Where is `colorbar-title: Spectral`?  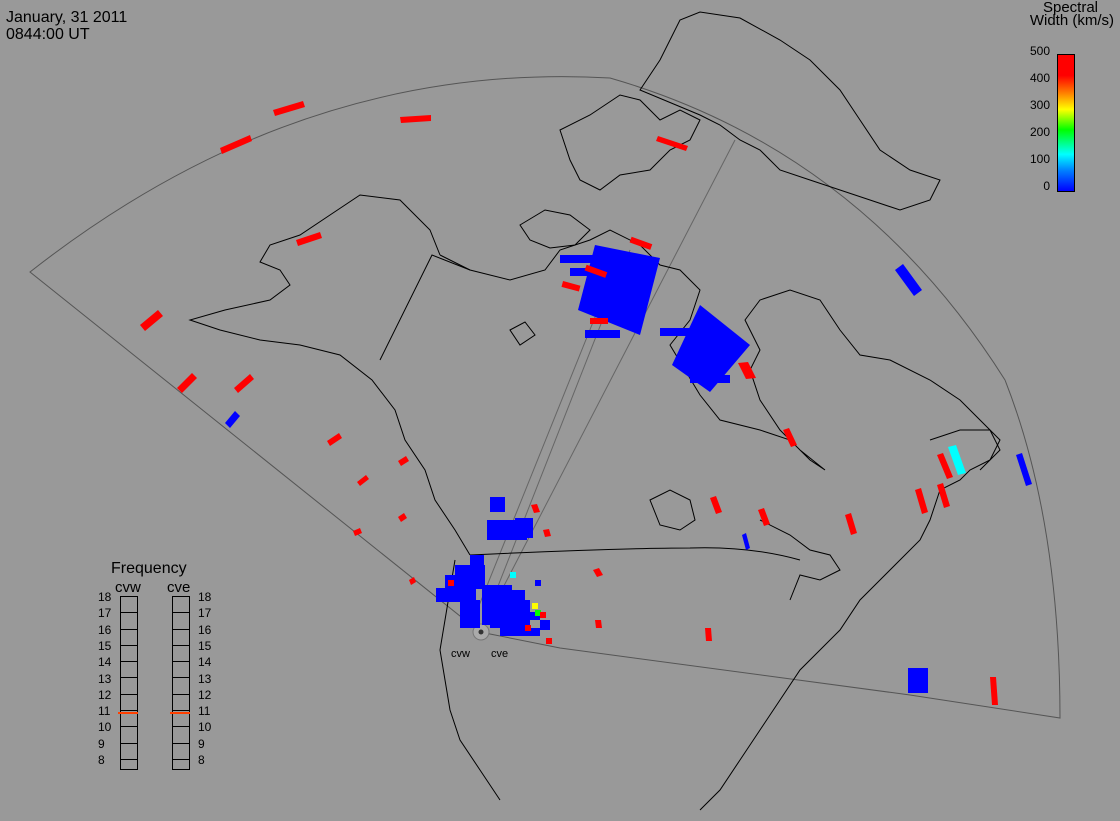
colorbar-title: Spectral is located at coordinates (1070, 8).